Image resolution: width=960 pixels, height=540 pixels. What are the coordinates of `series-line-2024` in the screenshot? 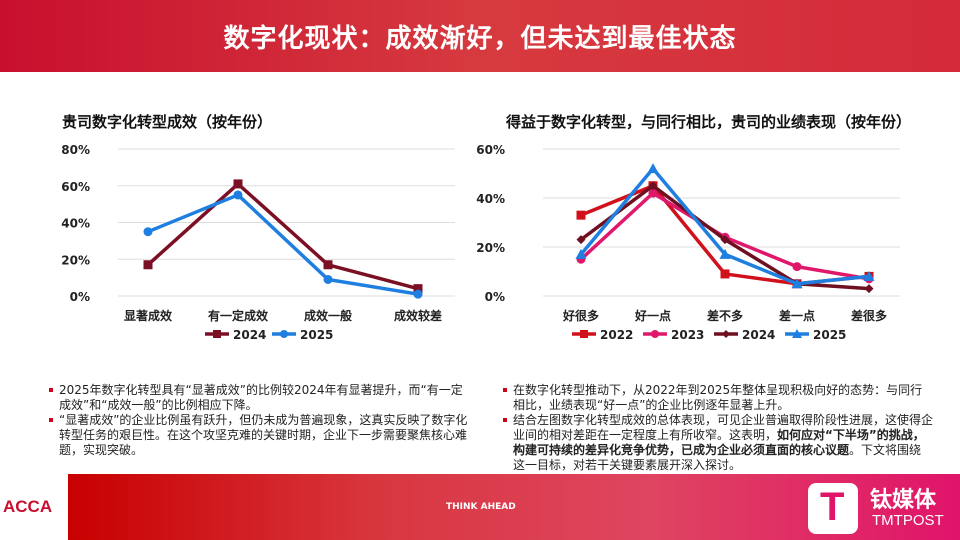 It's located at (282, 236).